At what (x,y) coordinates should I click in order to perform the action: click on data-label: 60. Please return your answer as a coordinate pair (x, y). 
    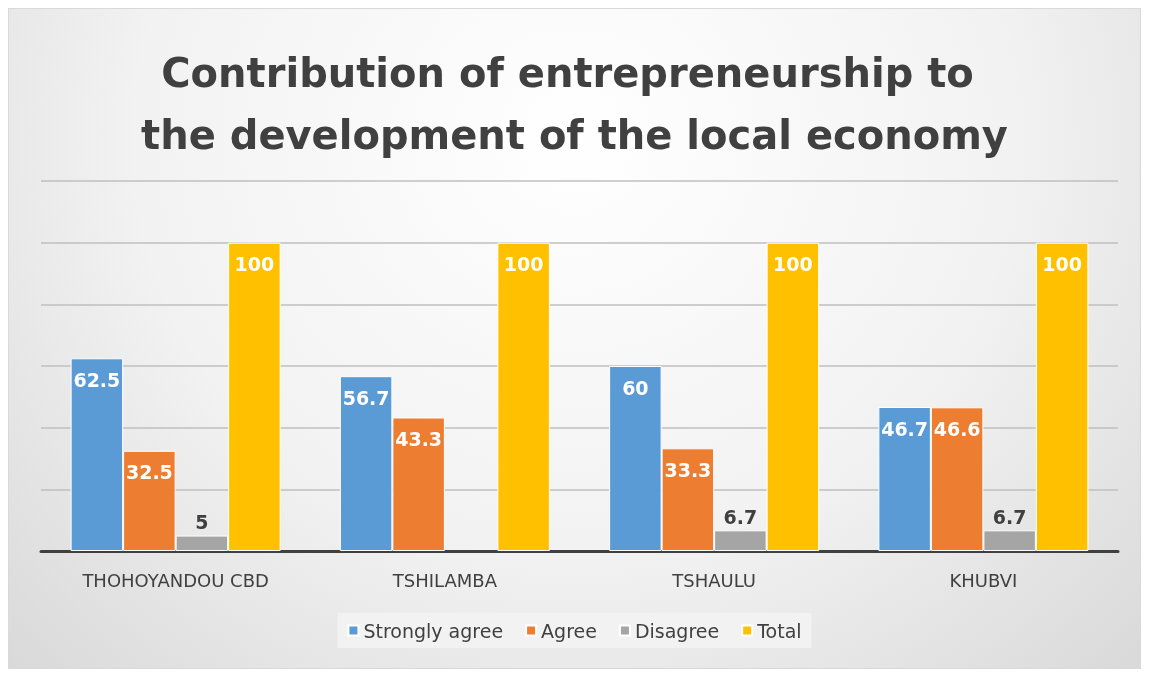
    Looking at the image, I should click on (635, 387).